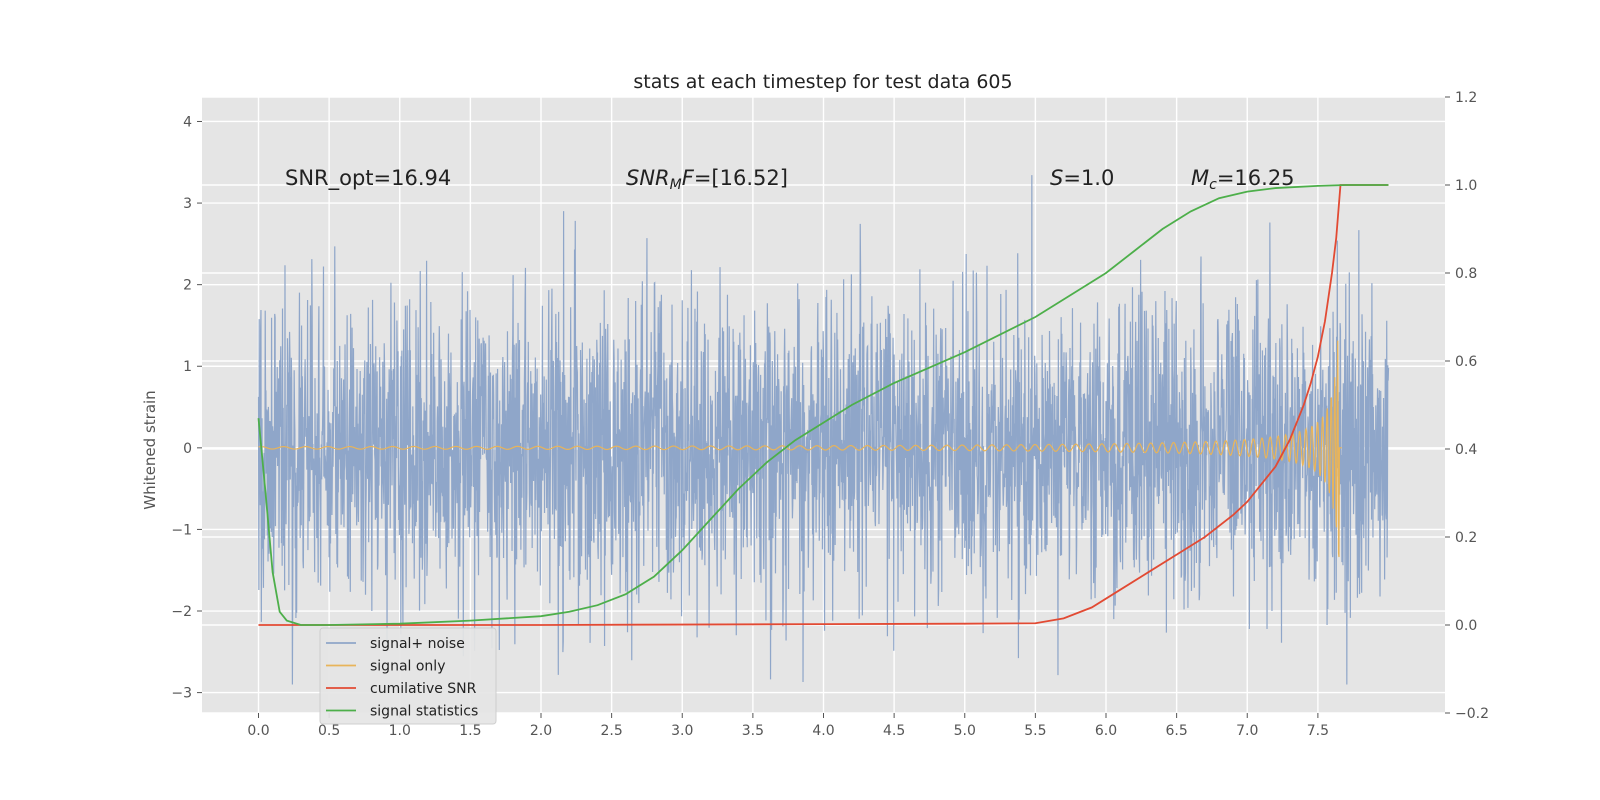 The width and height of the screenshot is (1600, 800). I want to click on x-tick-label: 3.5, so click(753, 731).